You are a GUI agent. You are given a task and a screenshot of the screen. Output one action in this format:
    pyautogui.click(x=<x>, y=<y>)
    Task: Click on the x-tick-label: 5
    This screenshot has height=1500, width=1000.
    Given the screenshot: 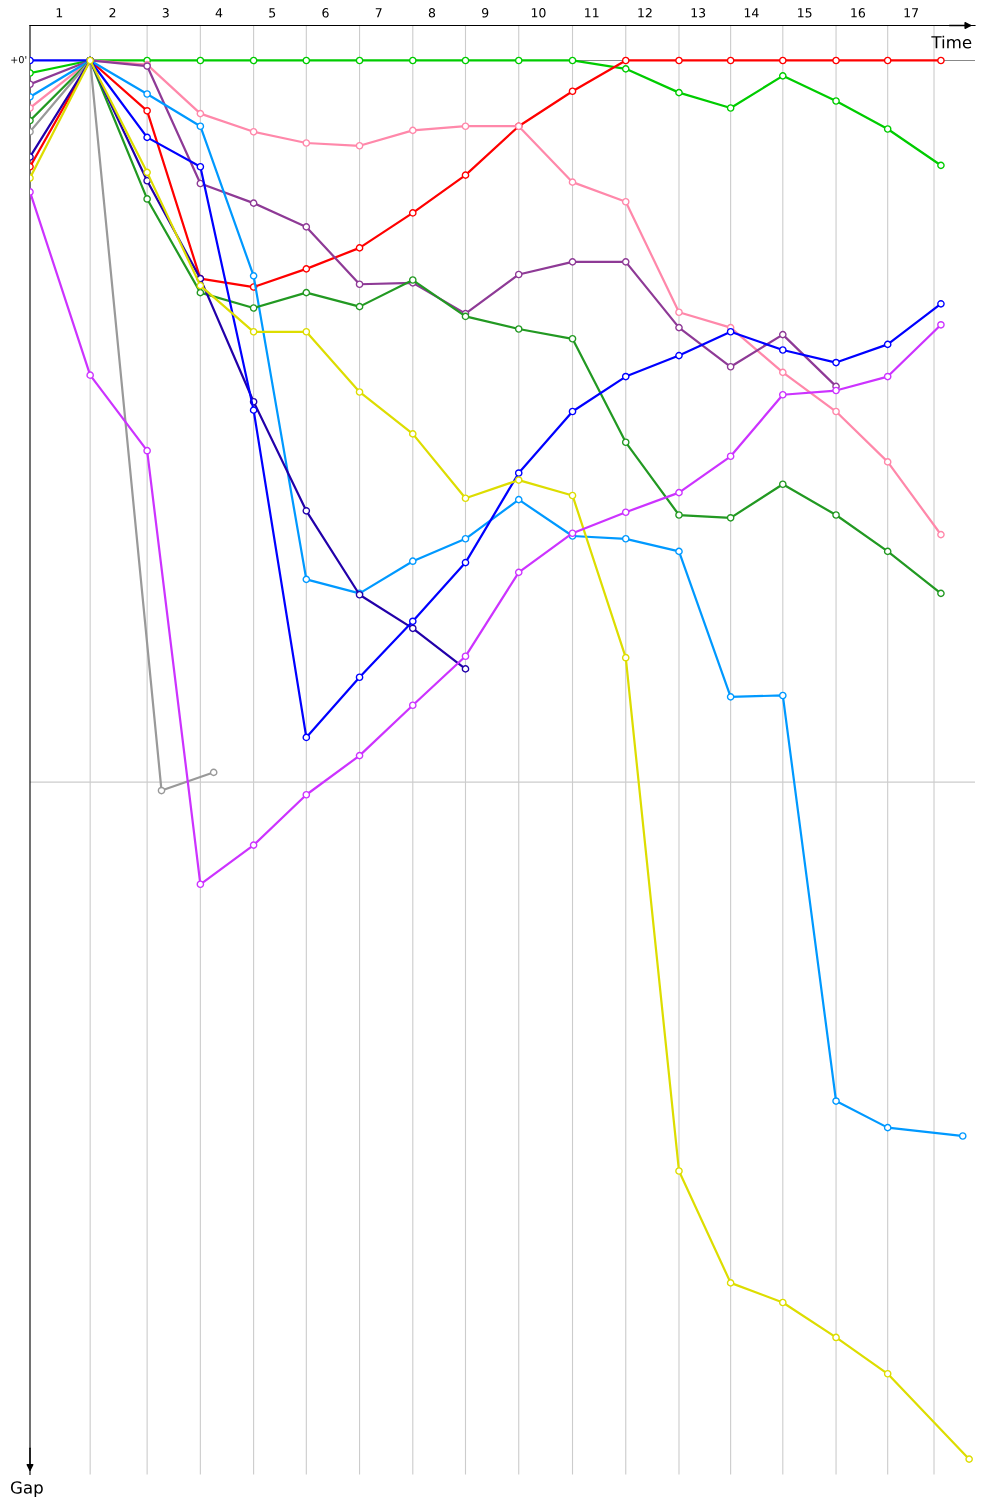 What is the action you would take?
    pyautogui.click(x=272, y=13)
    